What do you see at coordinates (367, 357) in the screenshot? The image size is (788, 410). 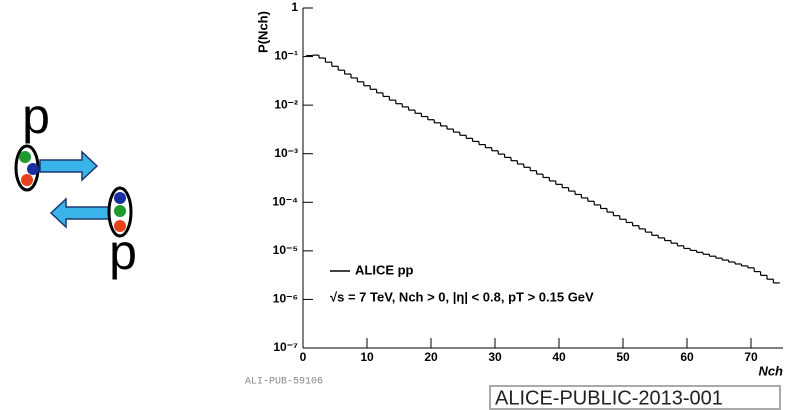 I see `x-tick-label: 10` at bounding box center [367, 357].